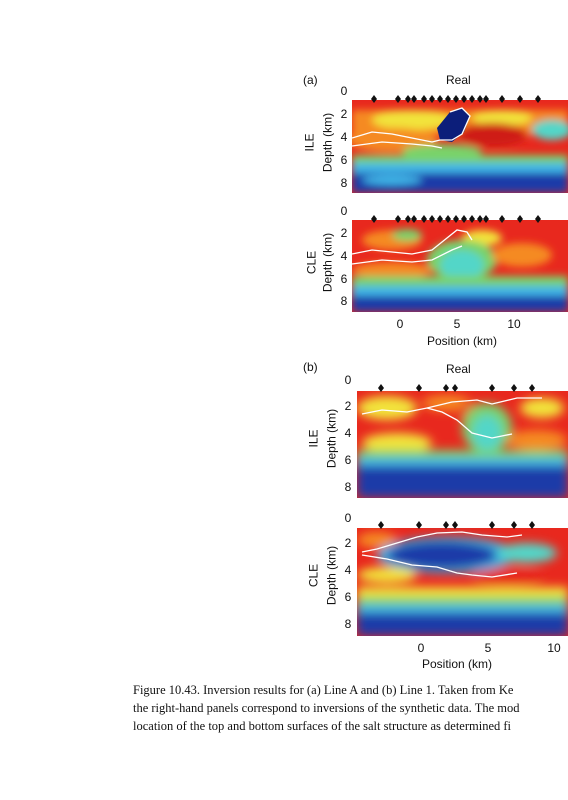  I want to click on part-b-cle-ytick-8: 8, so click(348, 624).